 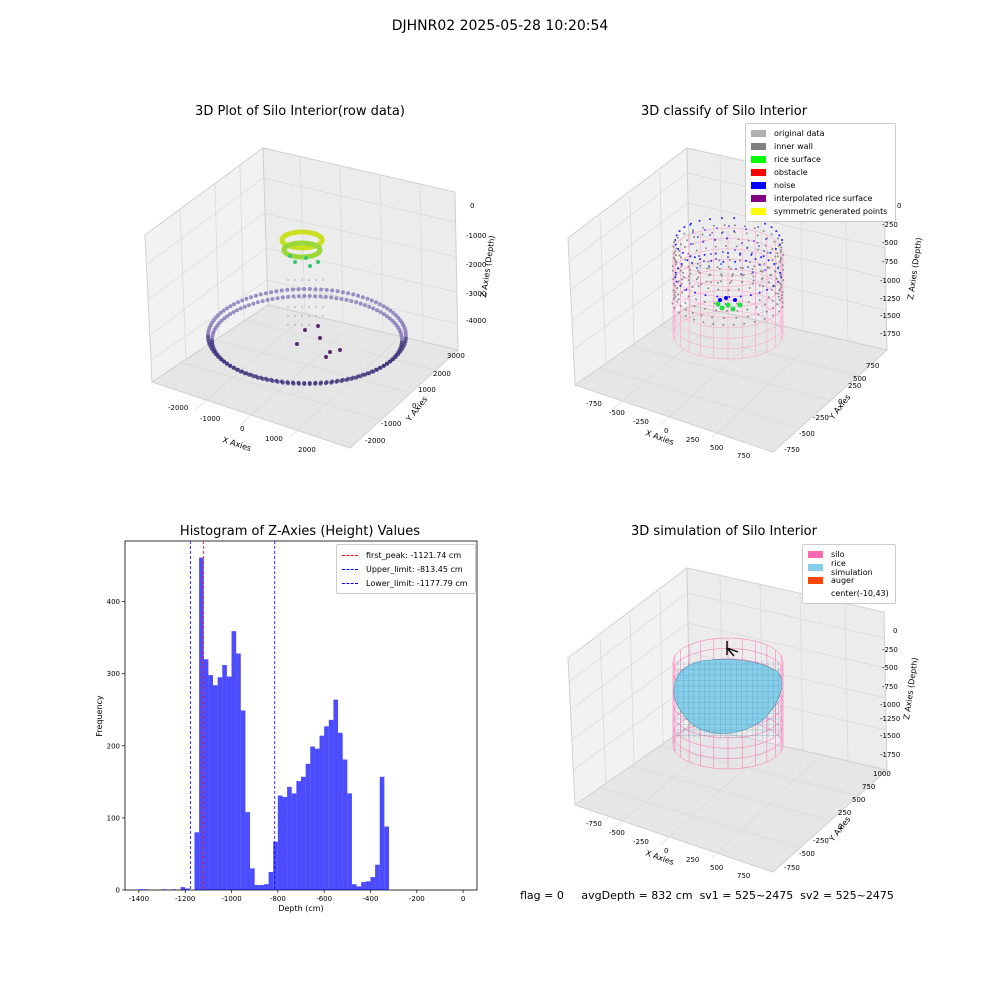 What do you see at coordinates (139, 899) in the screenshot?
I see `histogram-x-tick: -1400` at bounding box center [139, 899].